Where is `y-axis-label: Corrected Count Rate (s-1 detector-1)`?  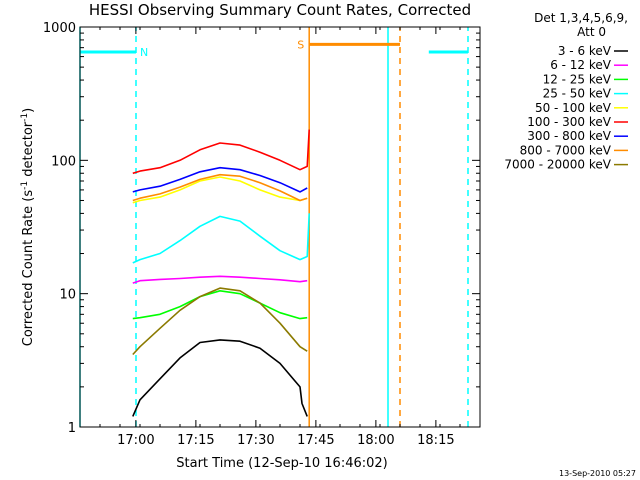 y-axis-label: Corrected Count Rate (s-1 detector-1) is located at coordinates (28, 227).